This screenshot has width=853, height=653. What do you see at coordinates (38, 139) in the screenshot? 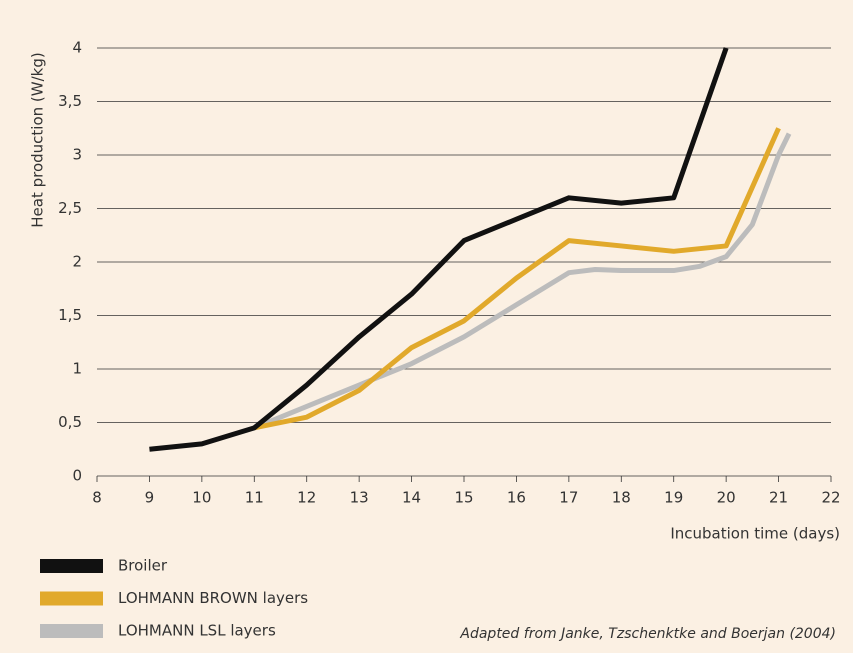
I see `y-axis-label: Heat production (W/kg)` at bounding box center [38, 139].